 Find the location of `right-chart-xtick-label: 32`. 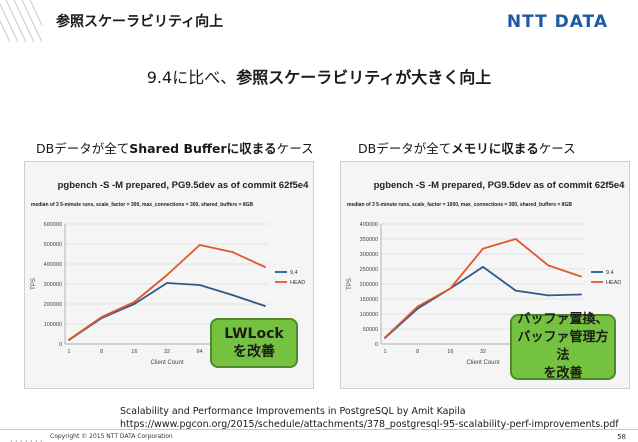

right-chart-xtick-label: 32 is located at coordinates (483, 352).